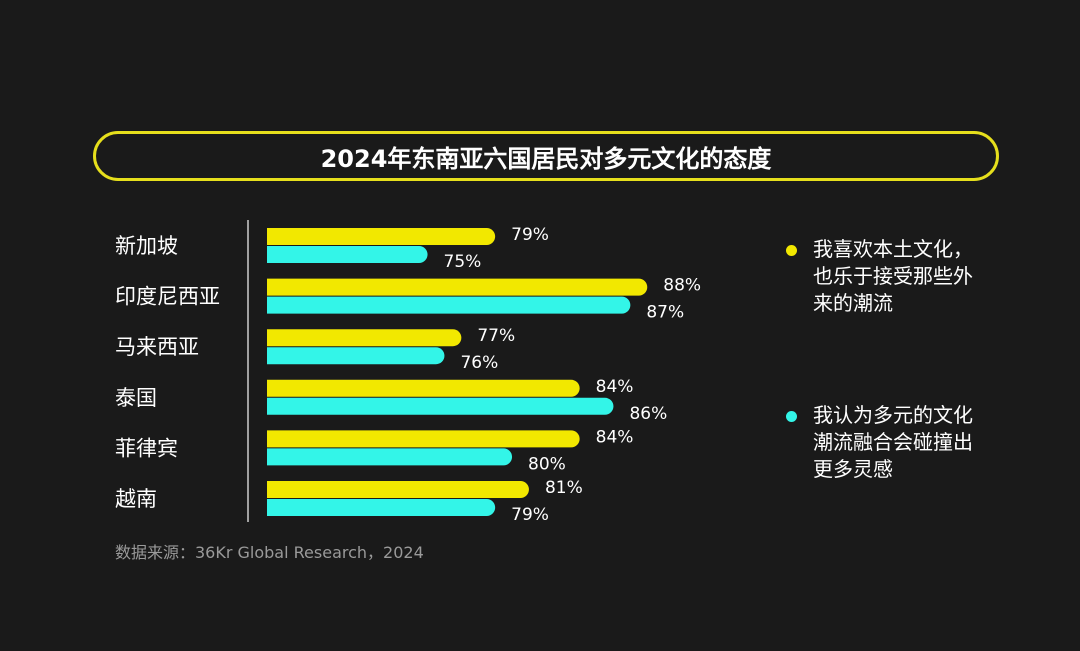 The width and height of the screenshot is (1080, 651). I want to click on source-note: 数据来源：36Kr Global Research，2024, so click(269, 552).